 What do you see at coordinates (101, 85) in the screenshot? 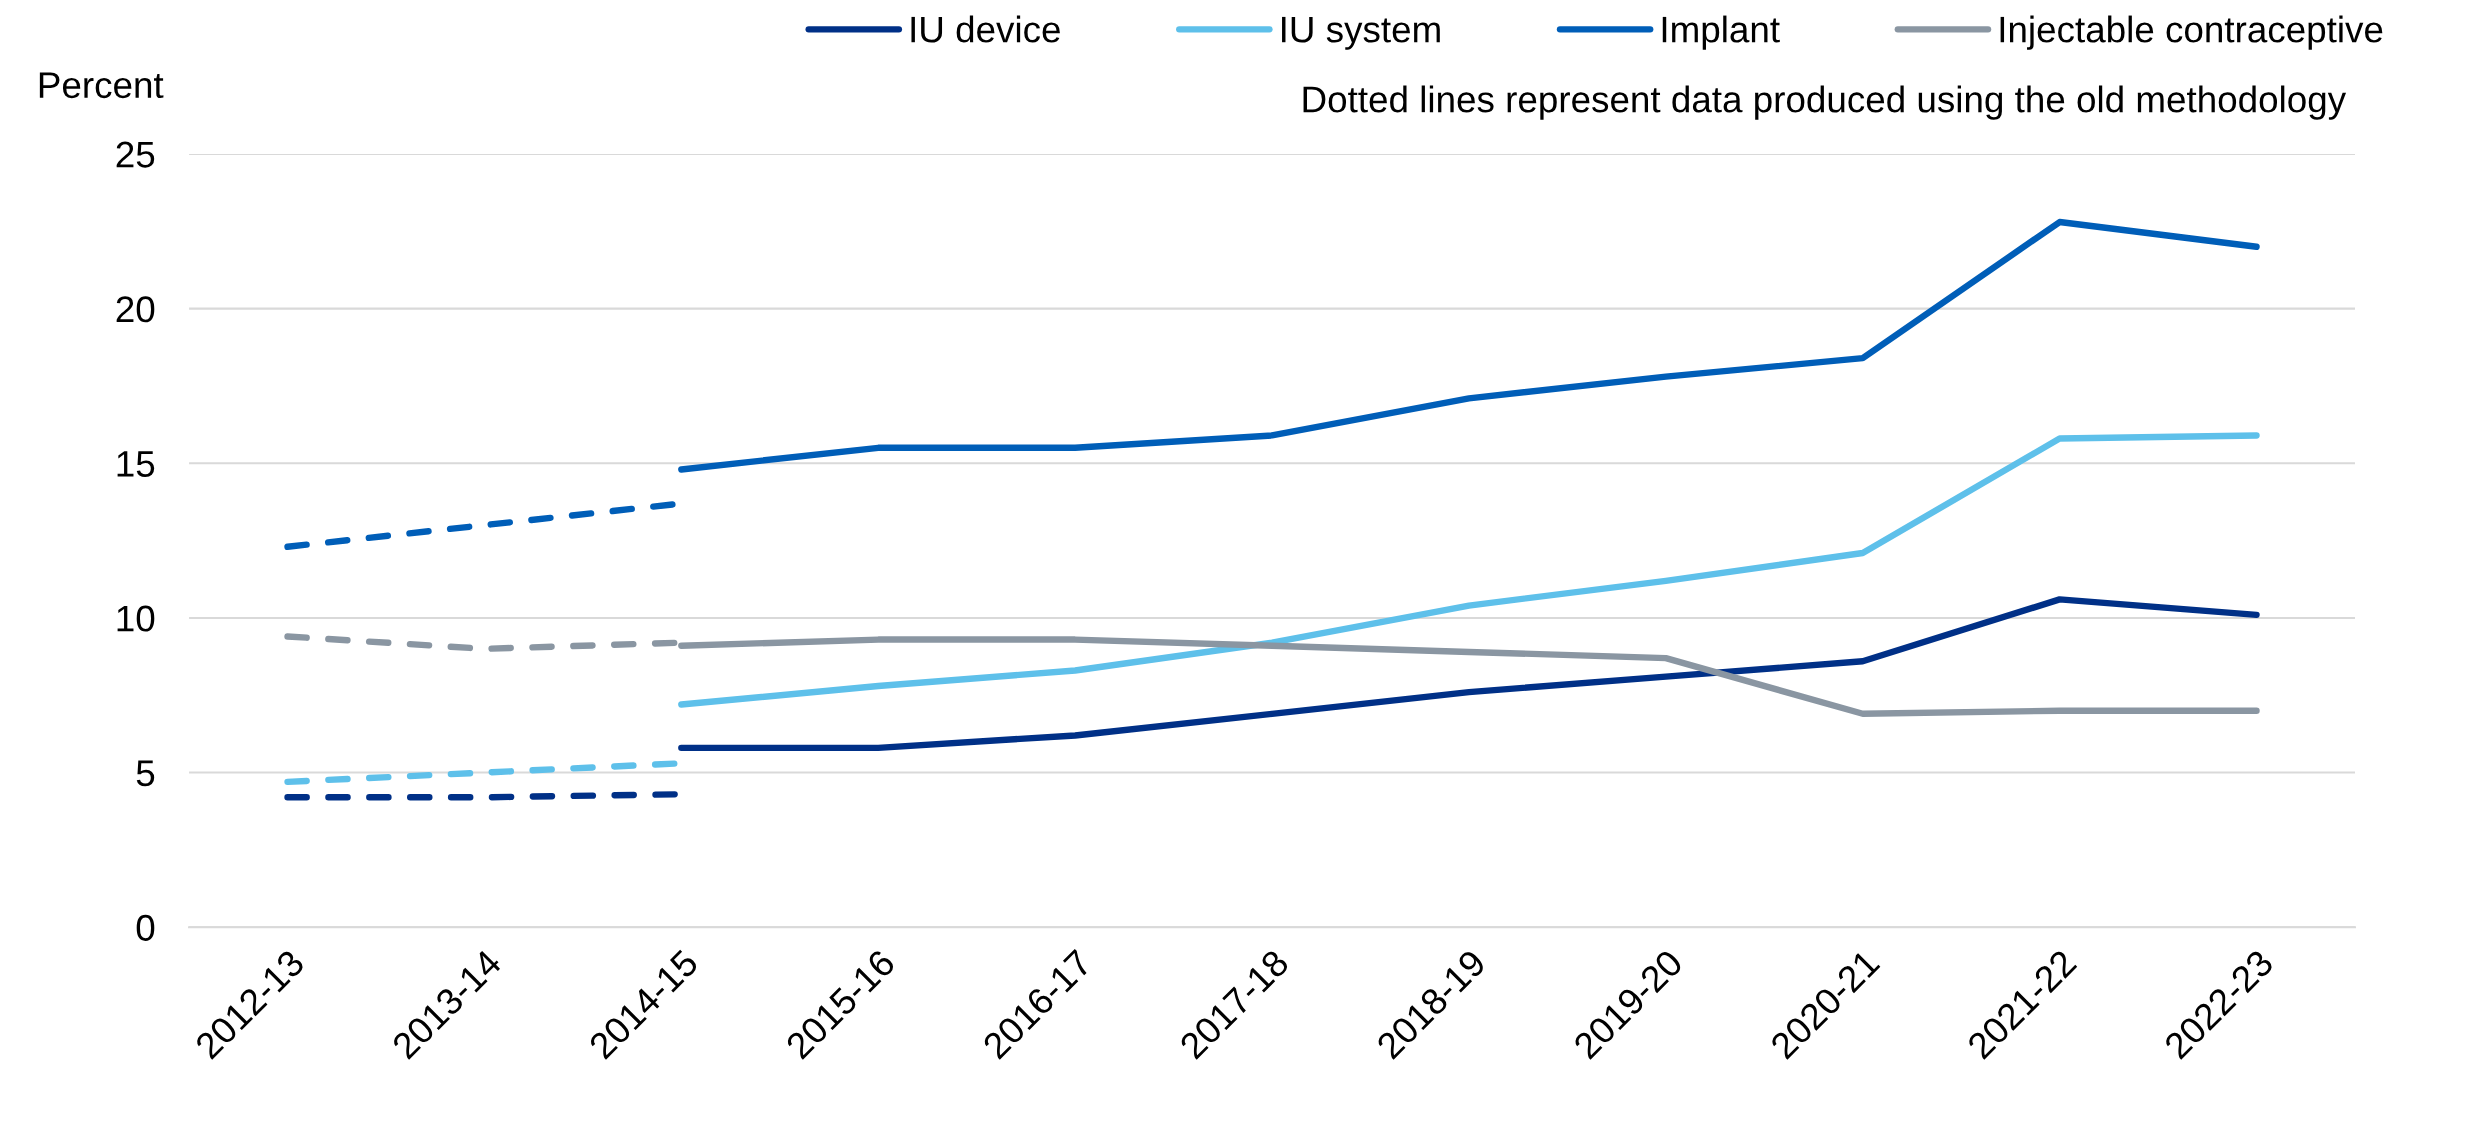
I see `y-axis-title: Percent` at bounding box center [101, 85].